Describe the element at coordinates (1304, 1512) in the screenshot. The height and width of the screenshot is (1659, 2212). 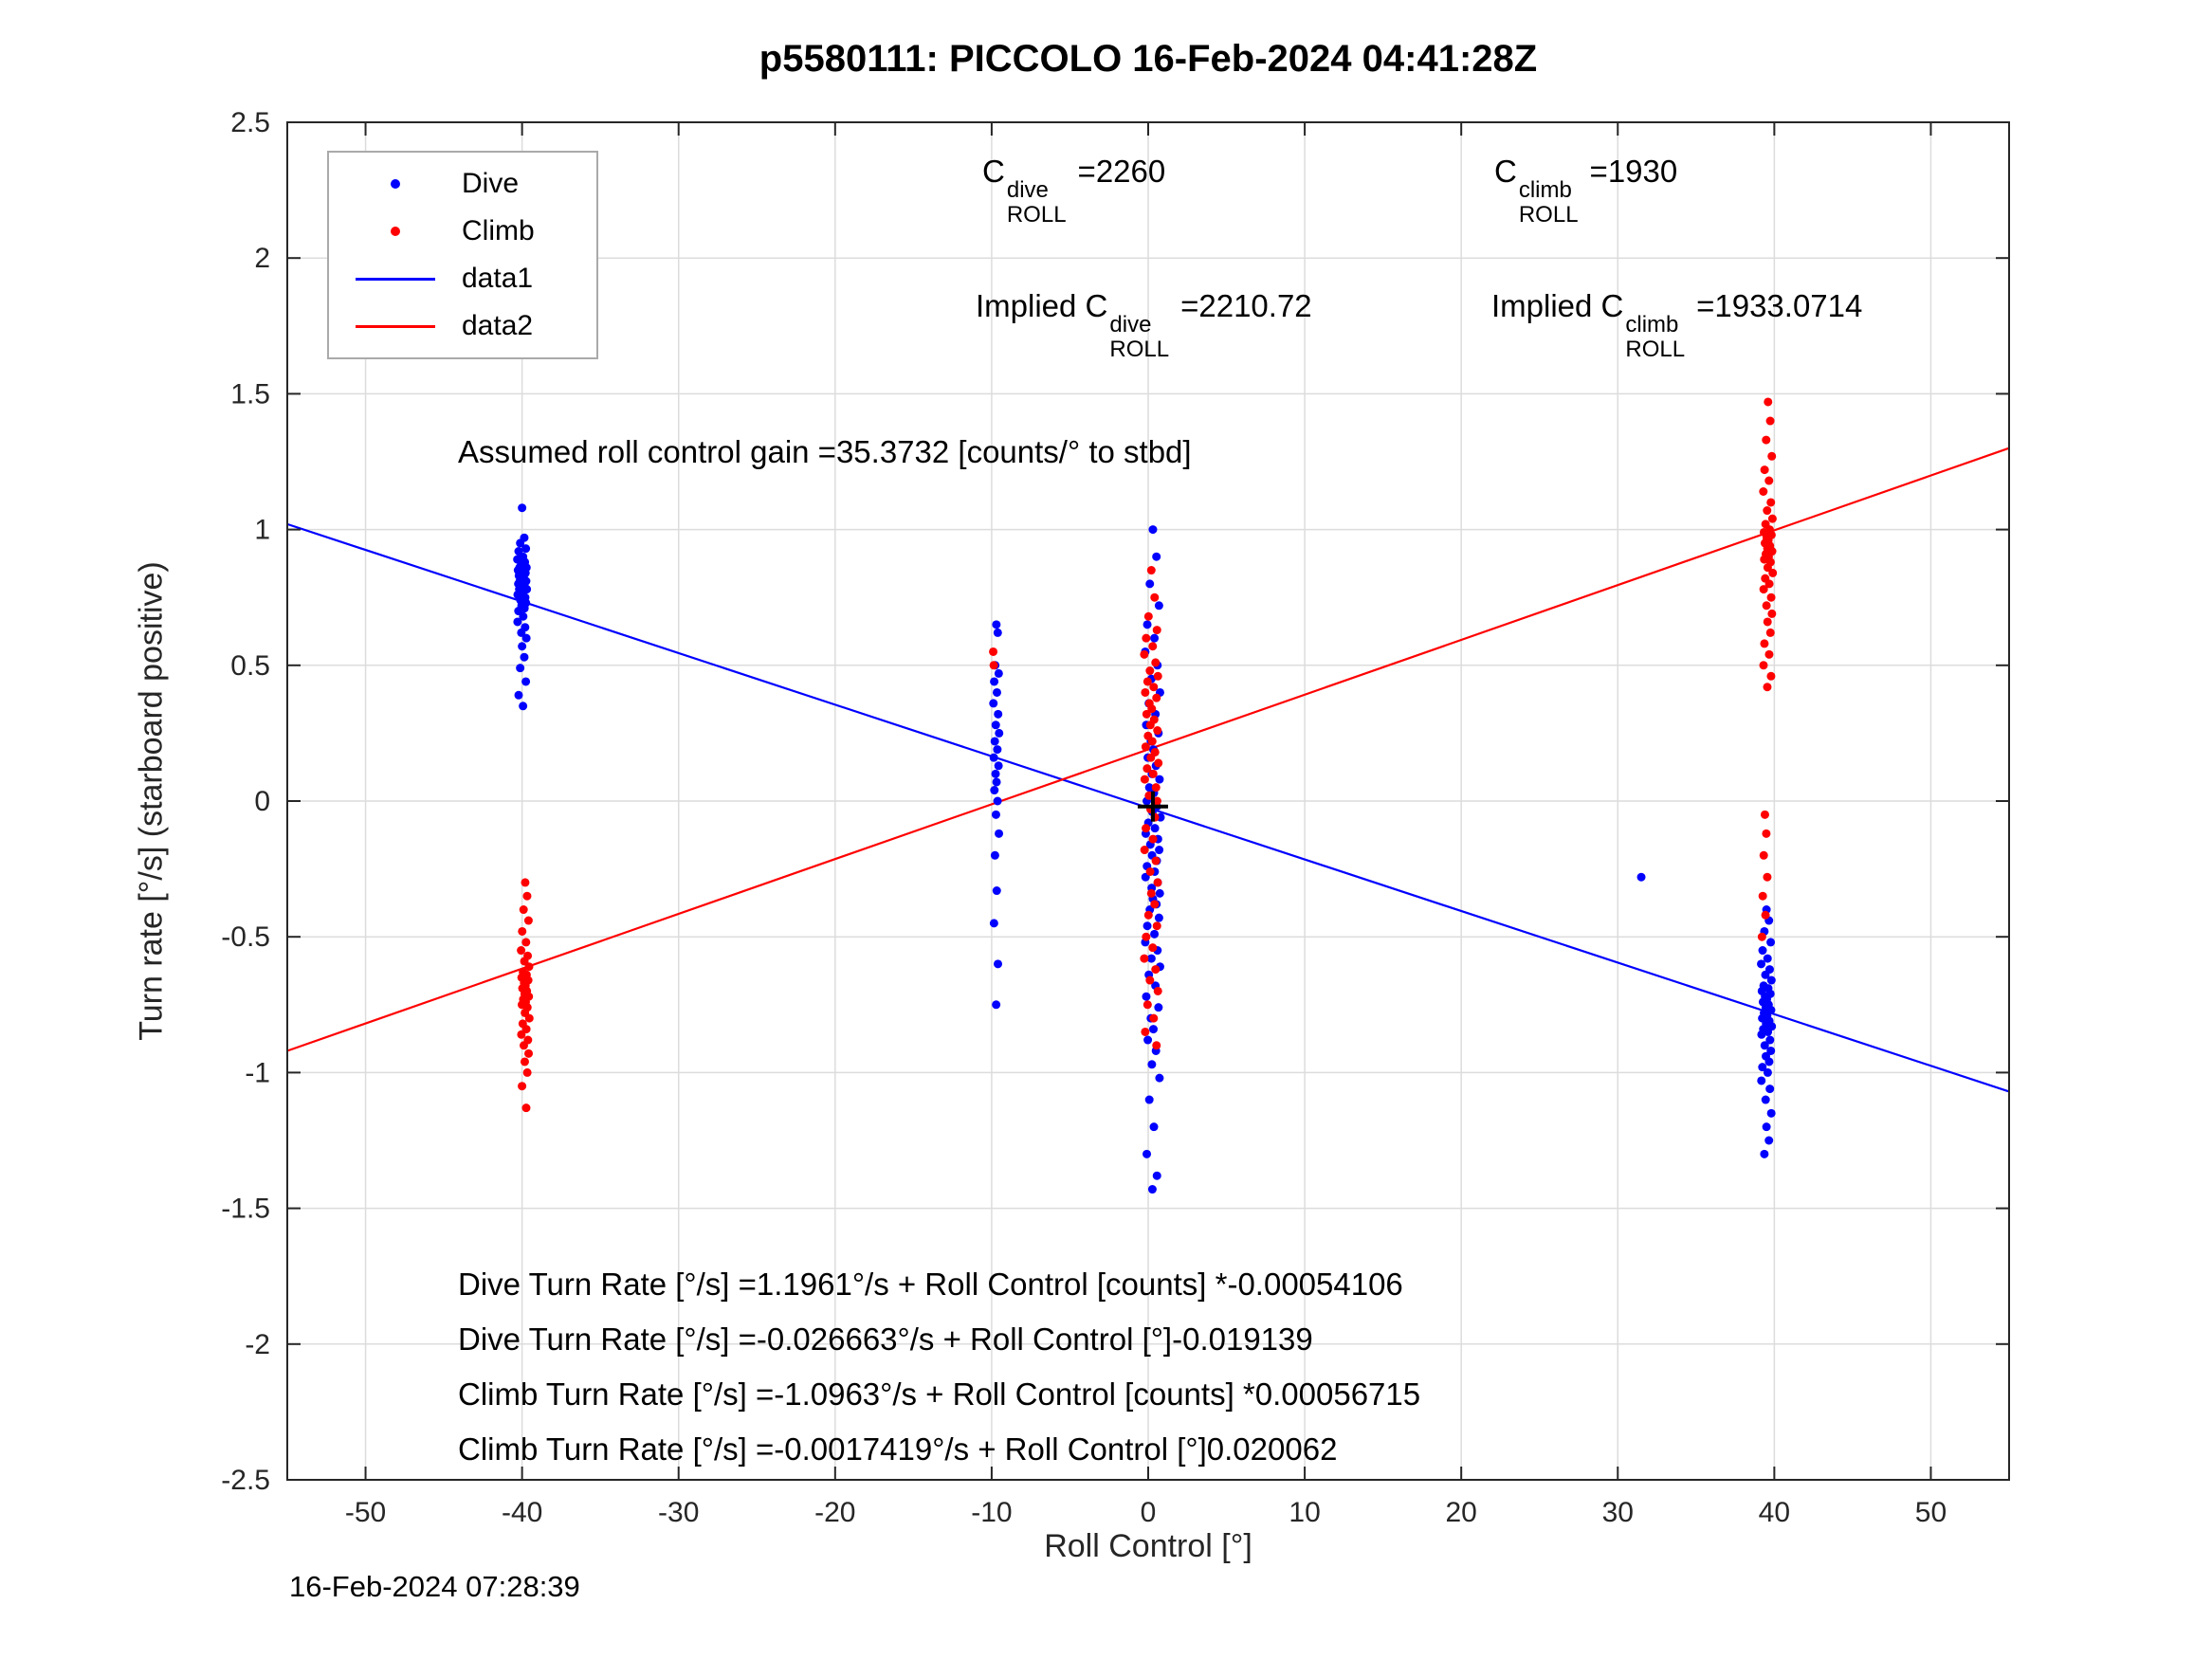
I see `x-tick-label: 10` at that location.